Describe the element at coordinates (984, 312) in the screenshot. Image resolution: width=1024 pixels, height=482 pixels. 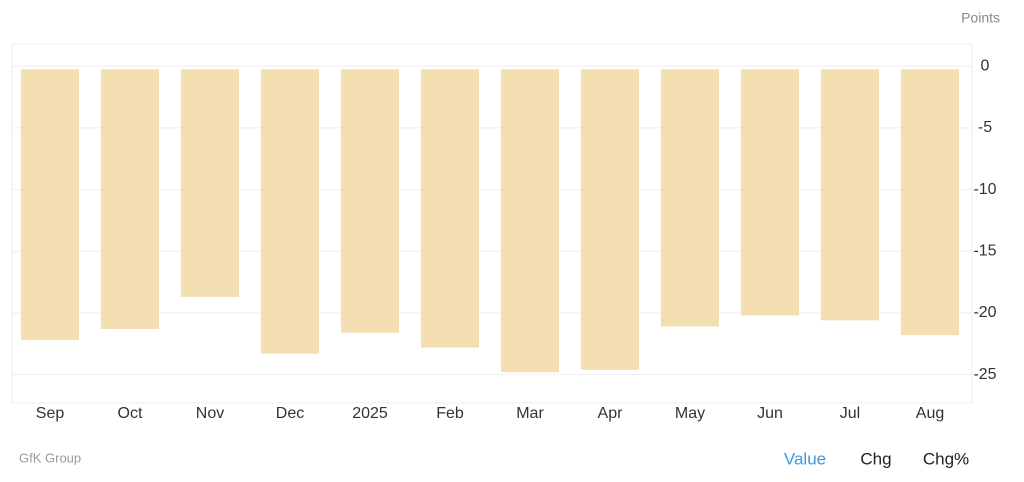
I see `y-tick-label: -20` at that location.